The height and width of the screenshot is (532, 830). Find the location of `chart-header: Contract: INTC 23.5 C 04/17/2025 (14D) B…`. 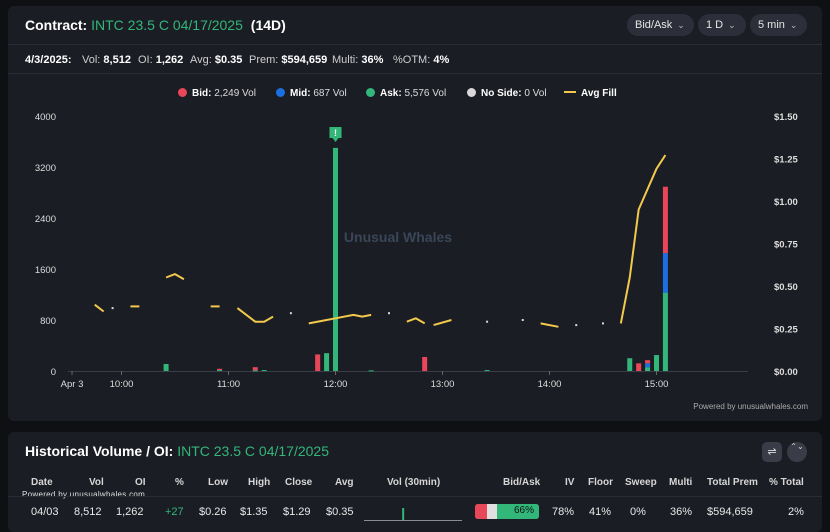

chart-header: Contract: INTC 23.5 C 04/17/2025 (14D) B… is located at coordinates (415, 25).